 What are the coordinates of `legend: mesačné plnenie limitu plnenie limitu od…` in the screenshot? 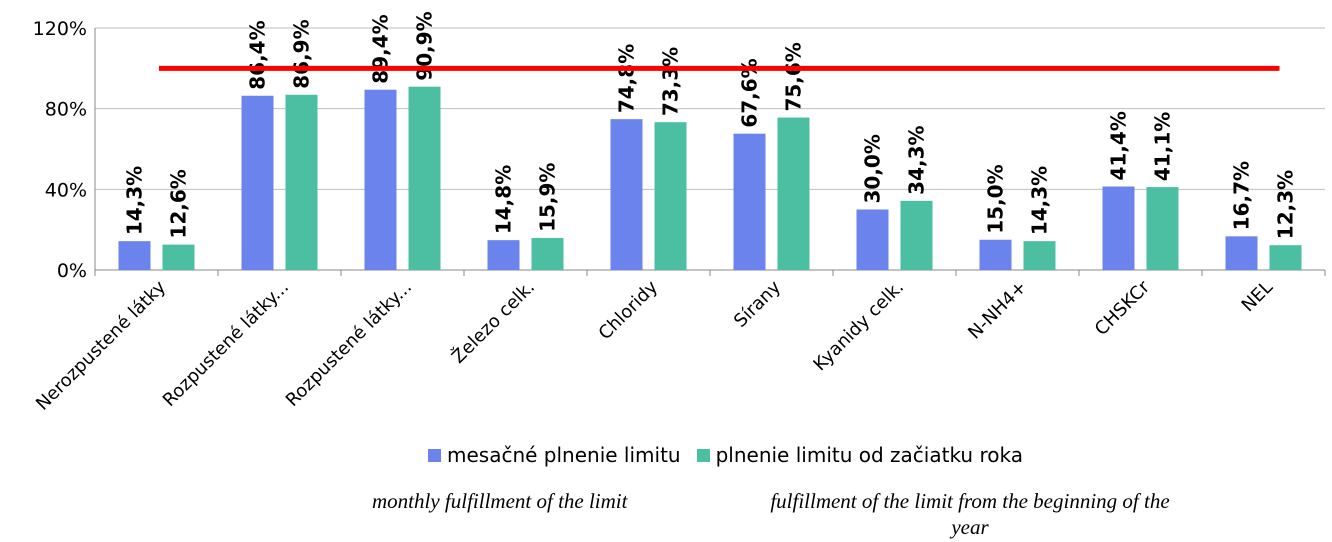 It's located at (733, 455).